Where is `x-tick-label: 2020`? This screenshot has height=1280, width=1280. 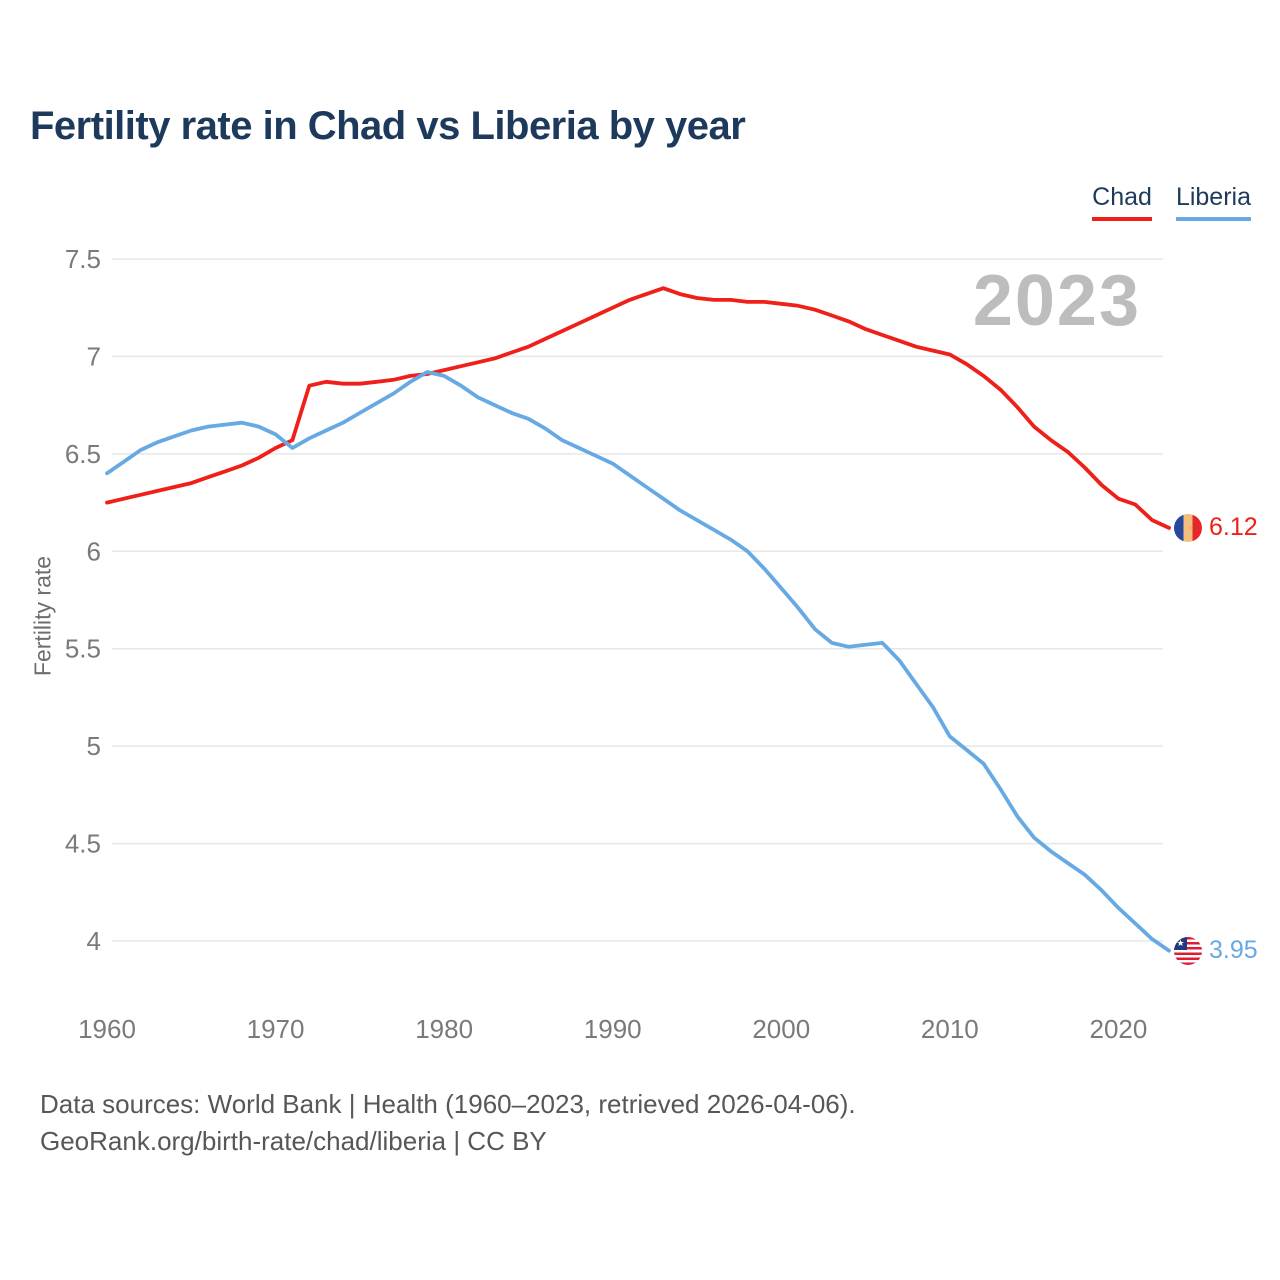
x-tick-label: 2020 is located at coordinates (1118, 1029).